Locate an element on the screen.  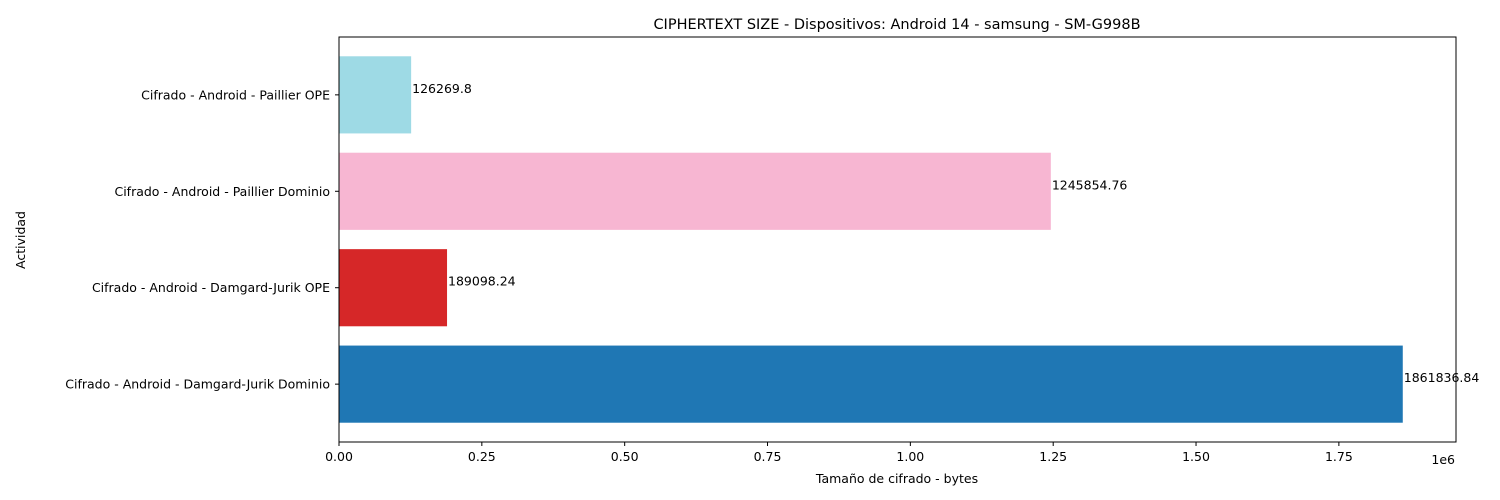
y-axis-label: Actividad is located at coordinates (20, 240).